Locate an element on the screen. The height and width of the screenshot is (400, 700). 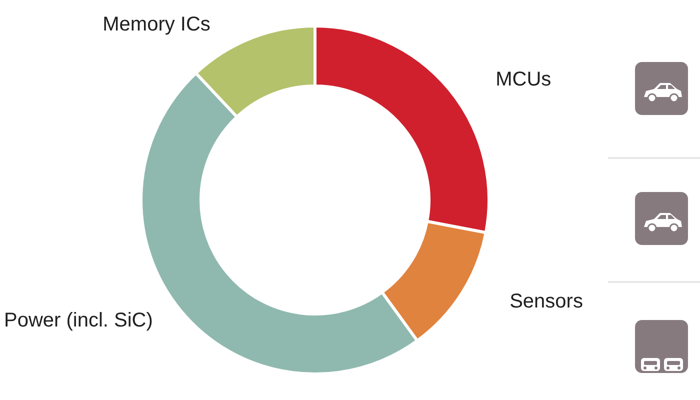
slice-label: Power (incl. SiC) is located at coordinates (78, 320).